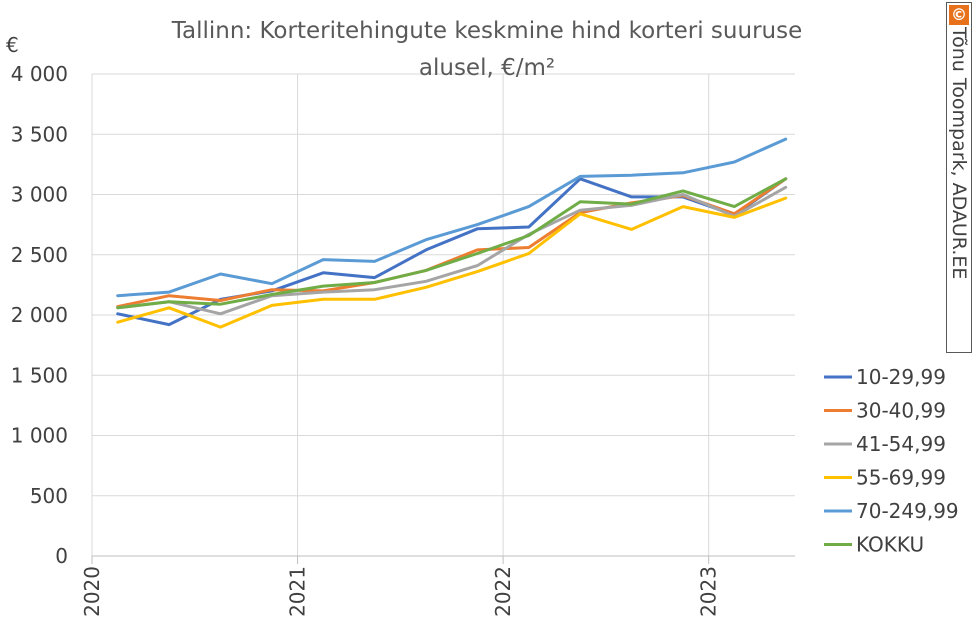  I want to click on y-tick-label: 2 000, so click(39, 315).